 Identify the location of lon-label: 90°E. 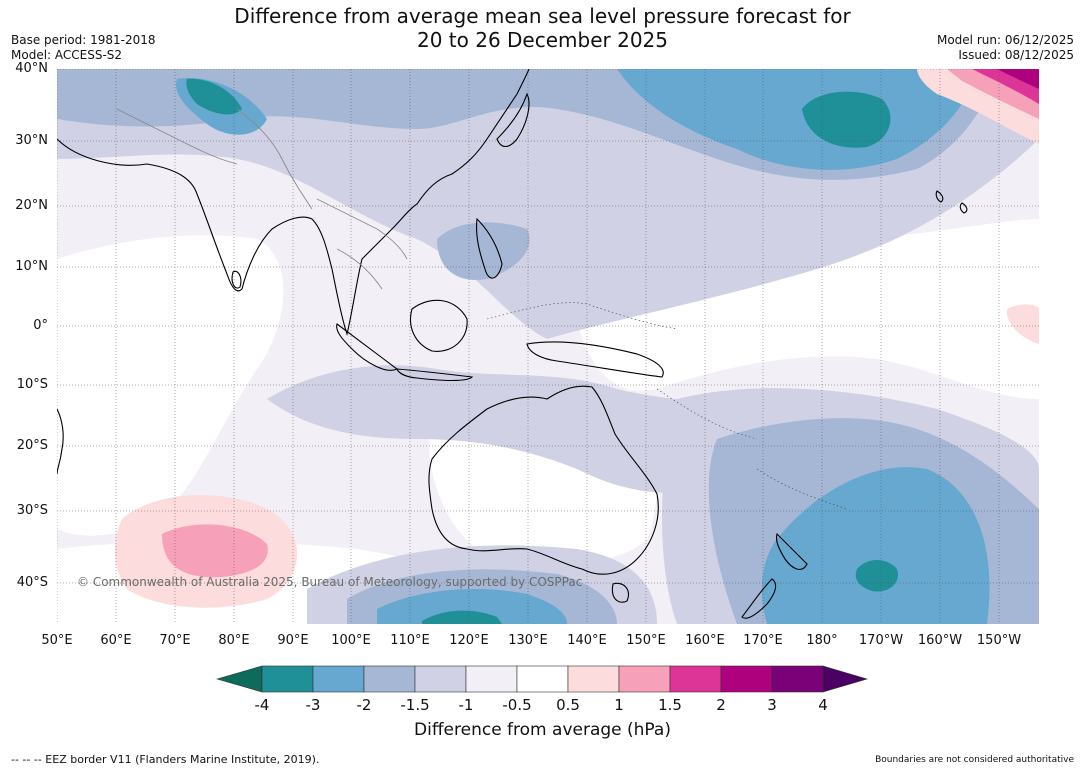
(293, 640).